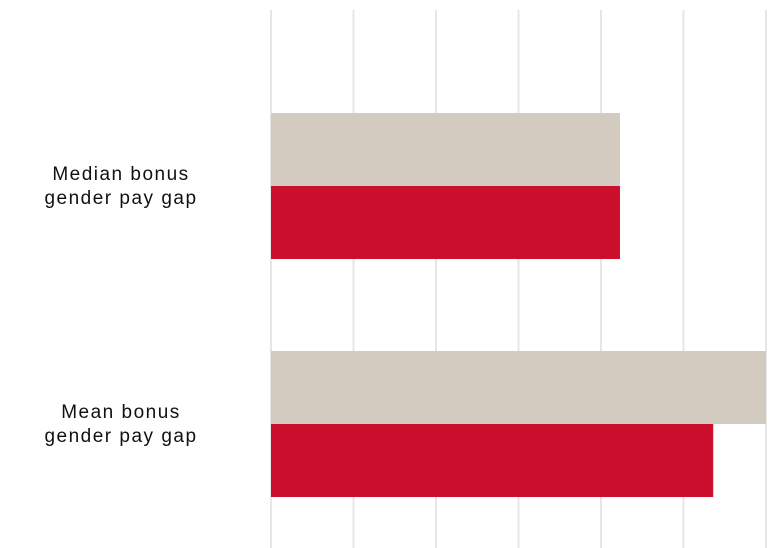 This screenshot has height=548, width=776. I want to click on category-label-line: Median bonus, so click(120, 174).